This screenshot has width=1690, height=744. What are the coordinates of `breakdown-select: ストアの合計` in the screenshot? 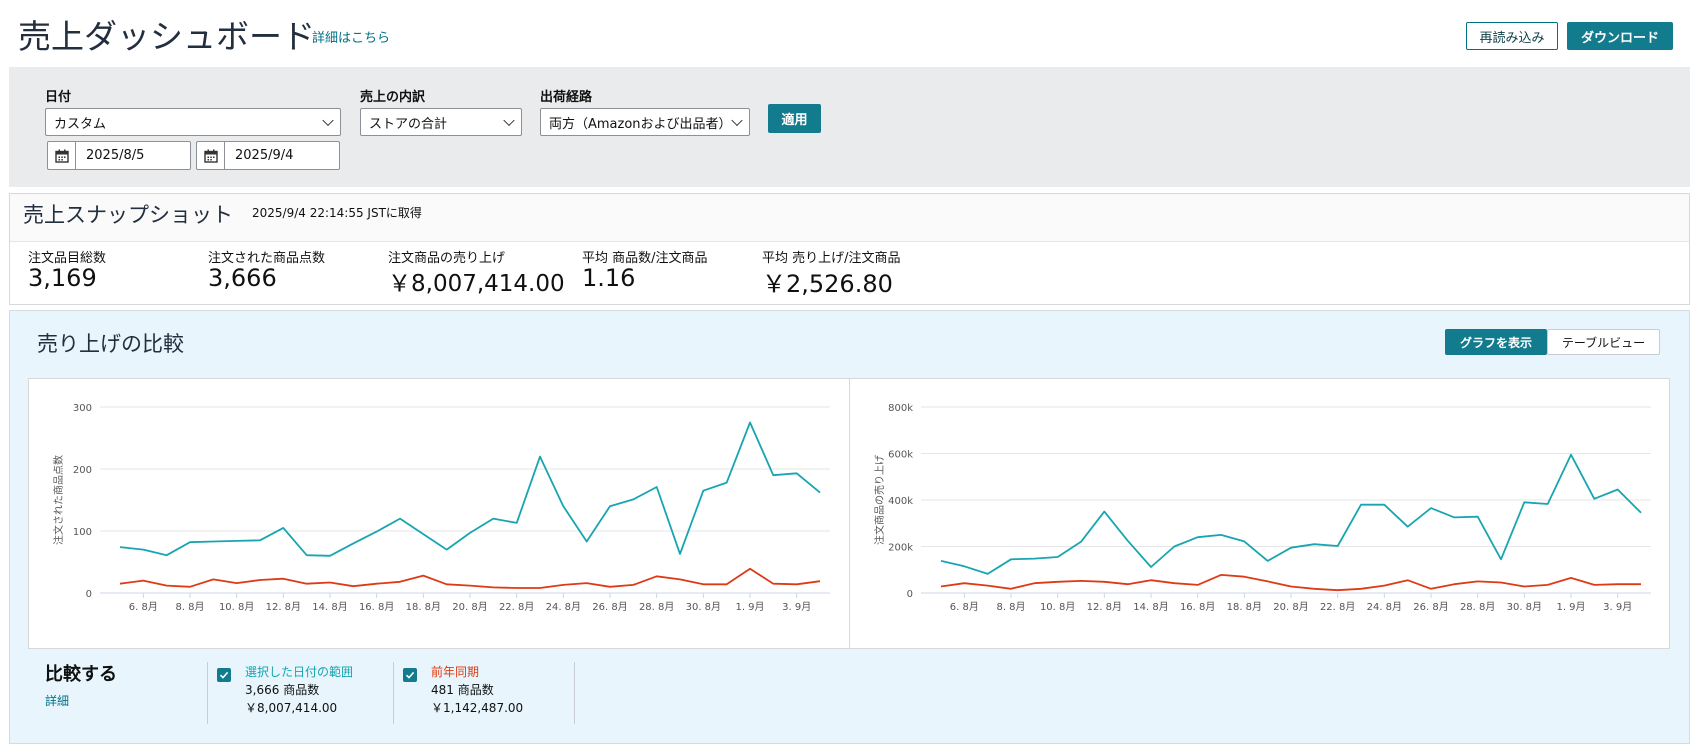 It's located at (441, 122).